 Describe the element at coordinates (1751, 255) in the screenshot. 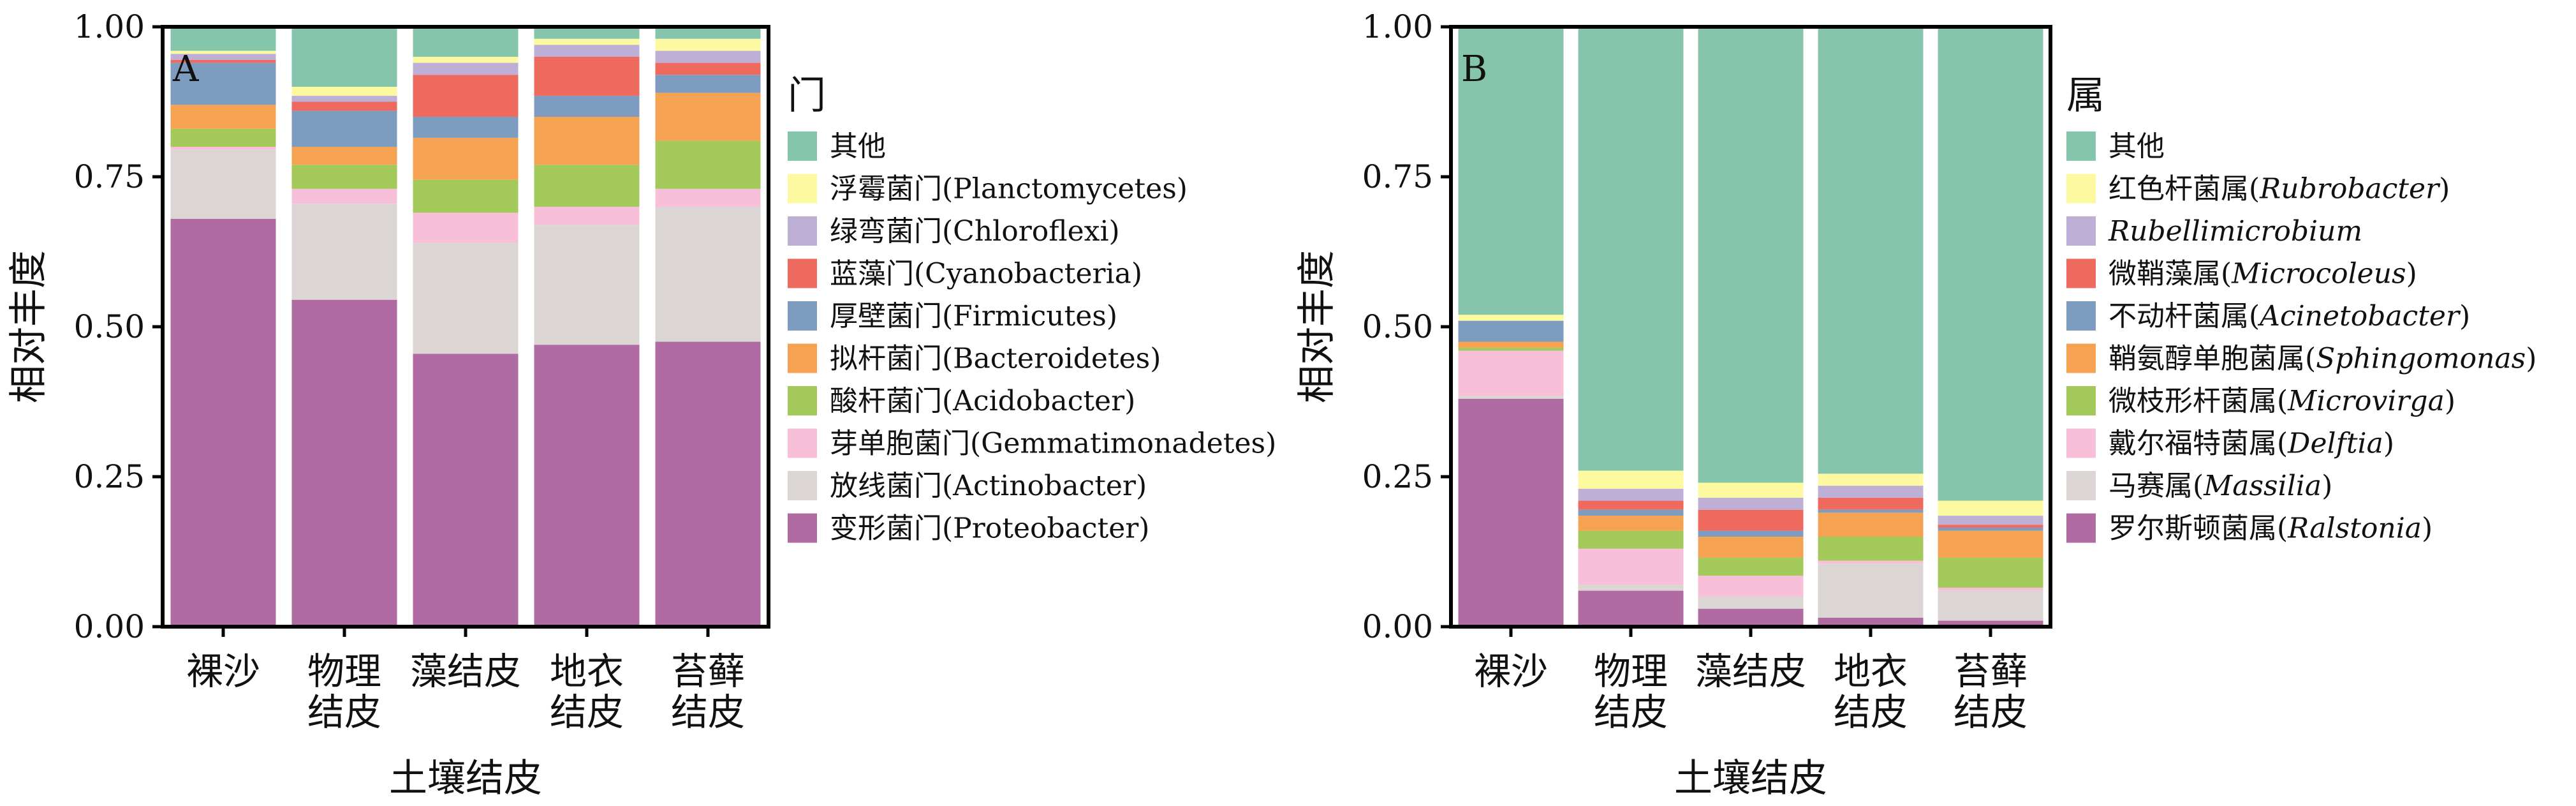

I see `bar-seg-p1-s9-c2` at that location.